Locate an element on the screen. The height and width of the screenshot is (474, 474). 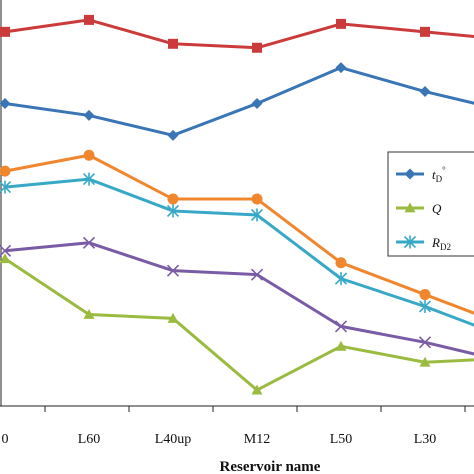
x-axis-title: Reservoir name is located at coordinates (270, 466).